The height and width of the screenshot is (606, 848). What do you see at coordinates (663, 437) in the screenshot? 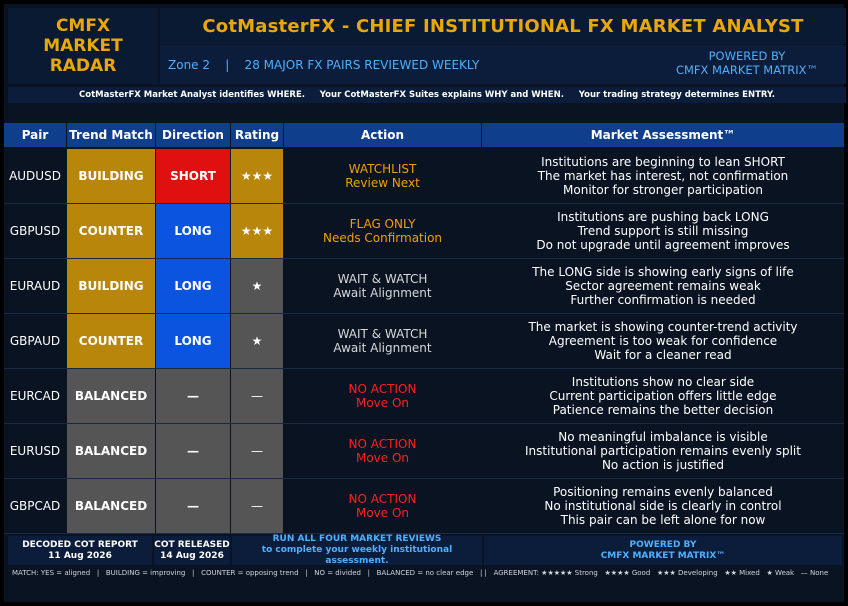
I see `assessment-line: No meaningful imbalance is visible` at bounding box center [663, 437].